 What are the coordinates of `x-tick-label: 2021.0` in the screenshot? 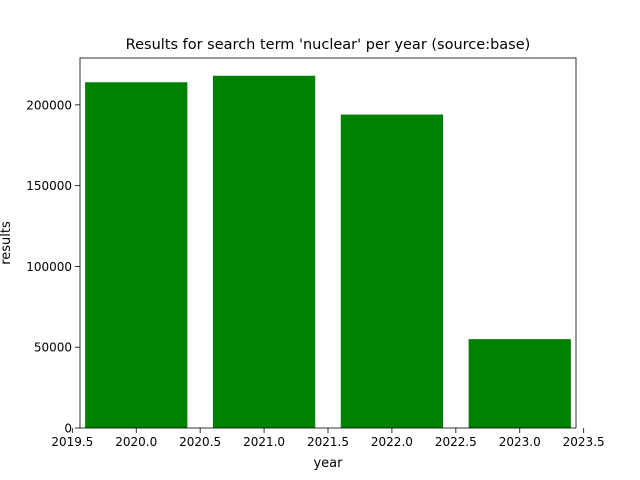 It's located at (264, 442).